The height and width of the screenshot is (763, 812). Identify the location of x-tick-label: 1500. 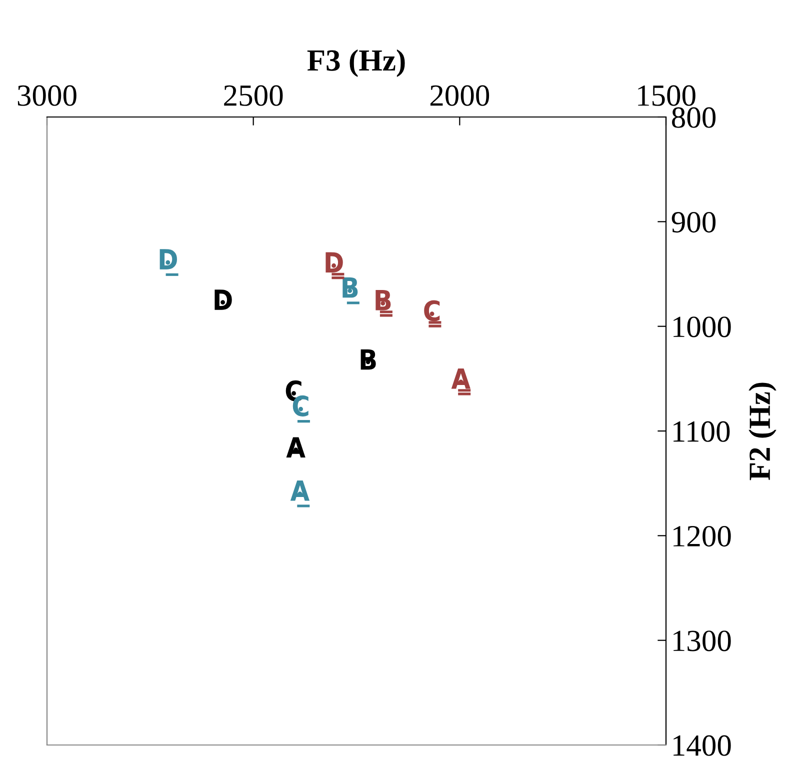
(667, 95).